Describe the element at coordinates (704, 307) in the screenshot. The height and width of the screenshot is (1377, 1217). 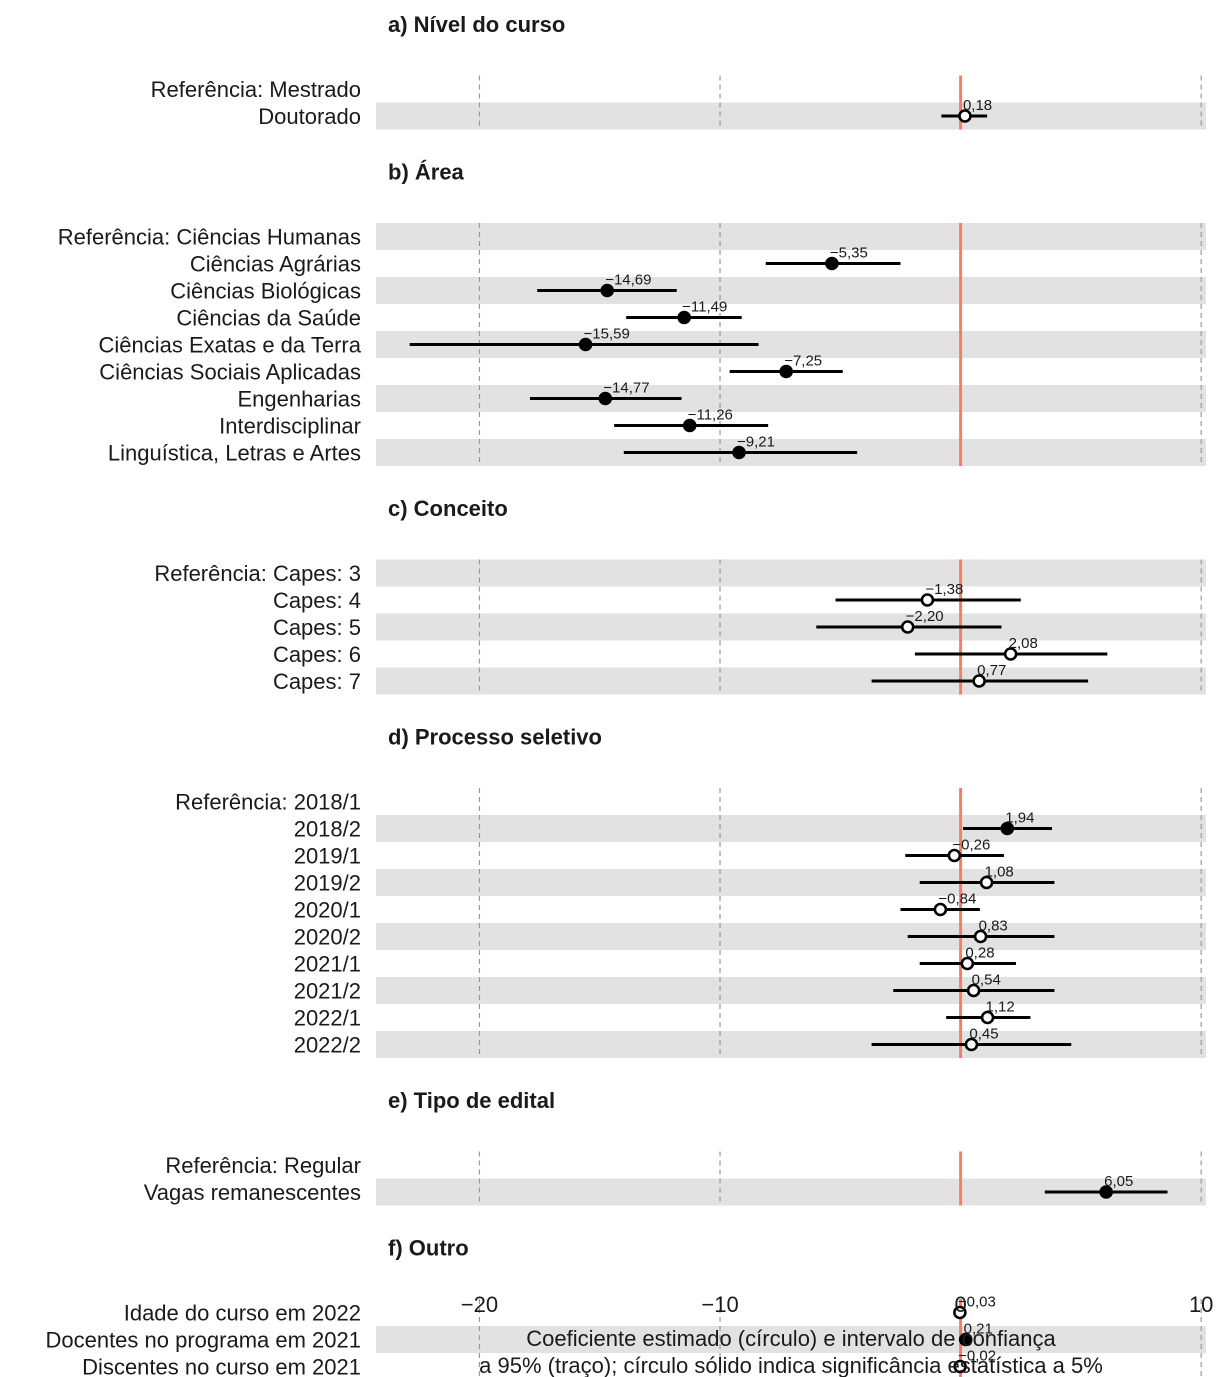
I see `value-label: −11,49` at that location.